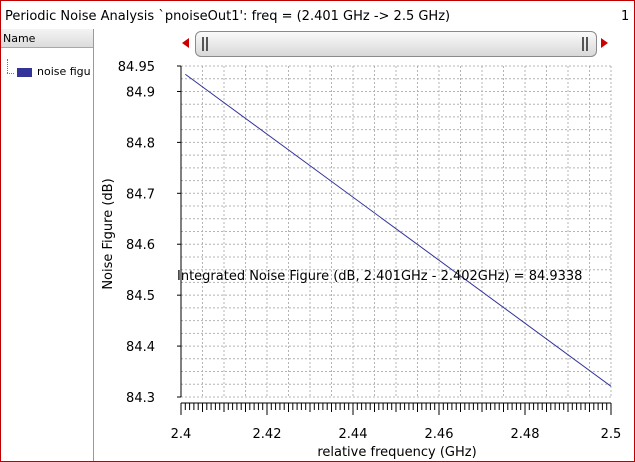 This screenshot has width=635, height=462. Describe the element at coordinates (604, 43) in the screenshot. I see `arrow-right-icon` at that location.